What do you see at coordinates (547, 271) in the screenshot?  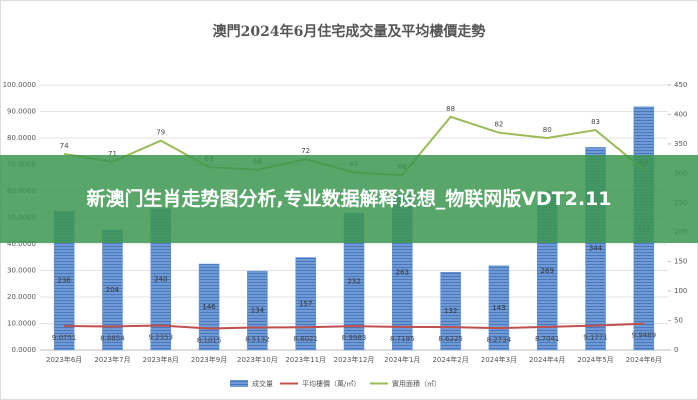 I see `bar-label: 269` at bounding box center [547, 271].